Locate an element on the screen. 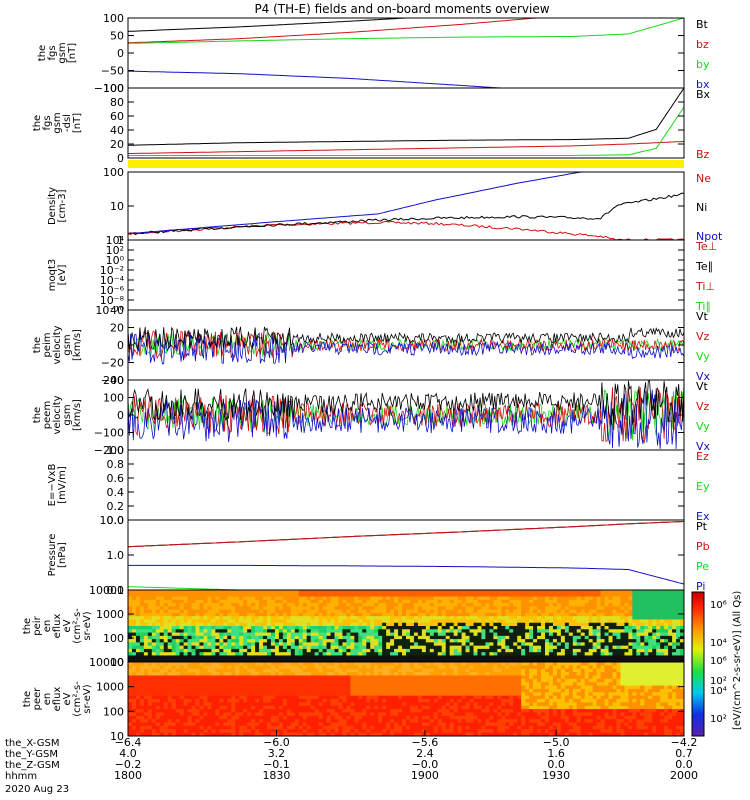  legend-Pt: Pt is located at coordinates (702, 526).